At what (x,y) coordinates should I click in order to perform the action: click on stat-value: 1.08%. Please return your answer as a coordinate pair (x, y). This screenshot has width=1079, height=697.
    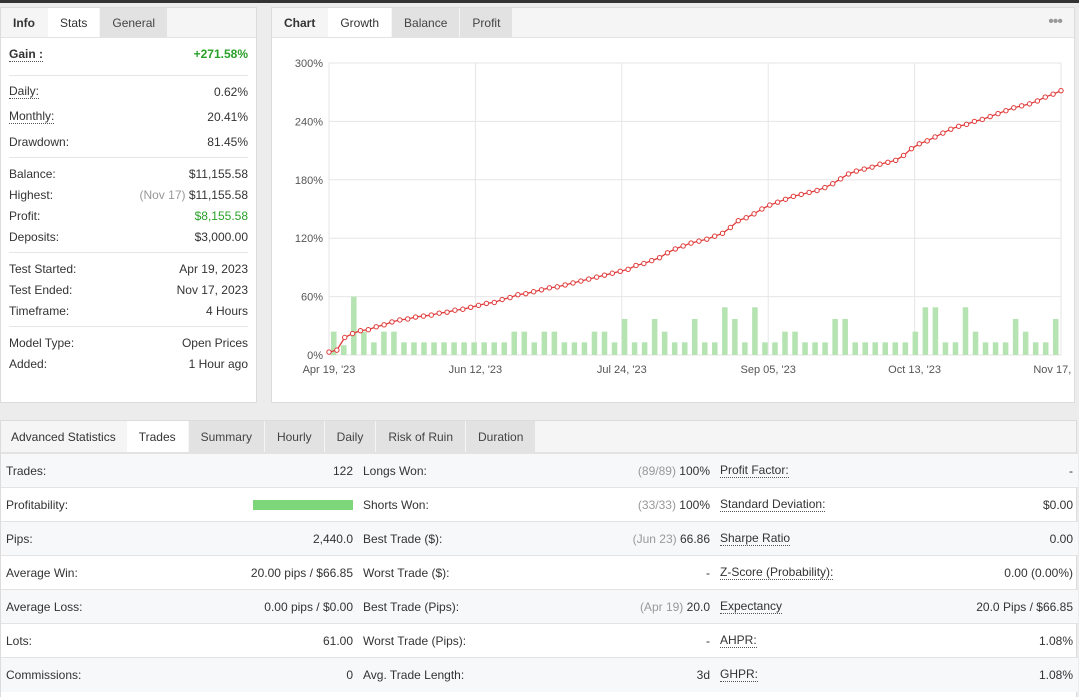
    Looking at the image, I should click on (1055, 674).